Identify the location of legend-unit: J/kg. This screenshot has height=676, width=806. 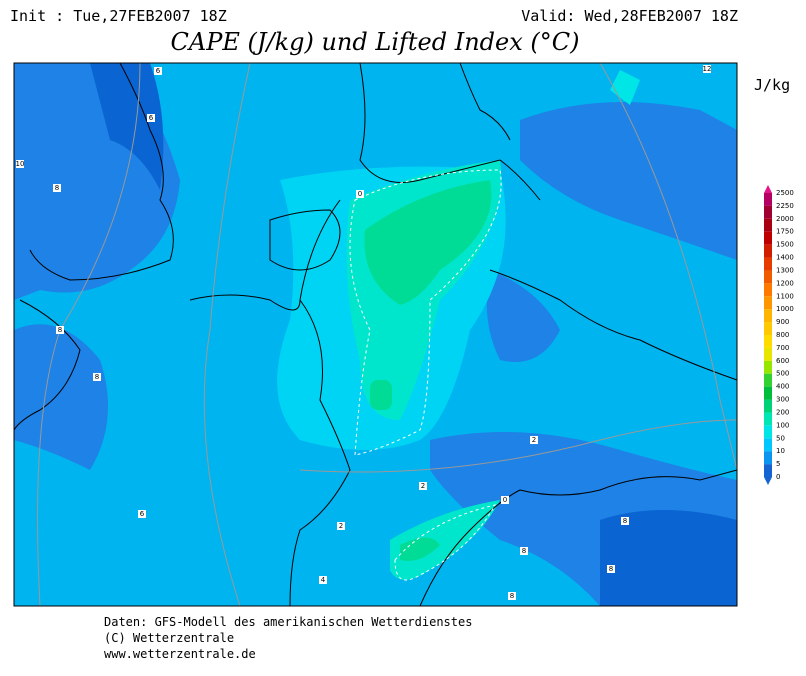
(772, 85).